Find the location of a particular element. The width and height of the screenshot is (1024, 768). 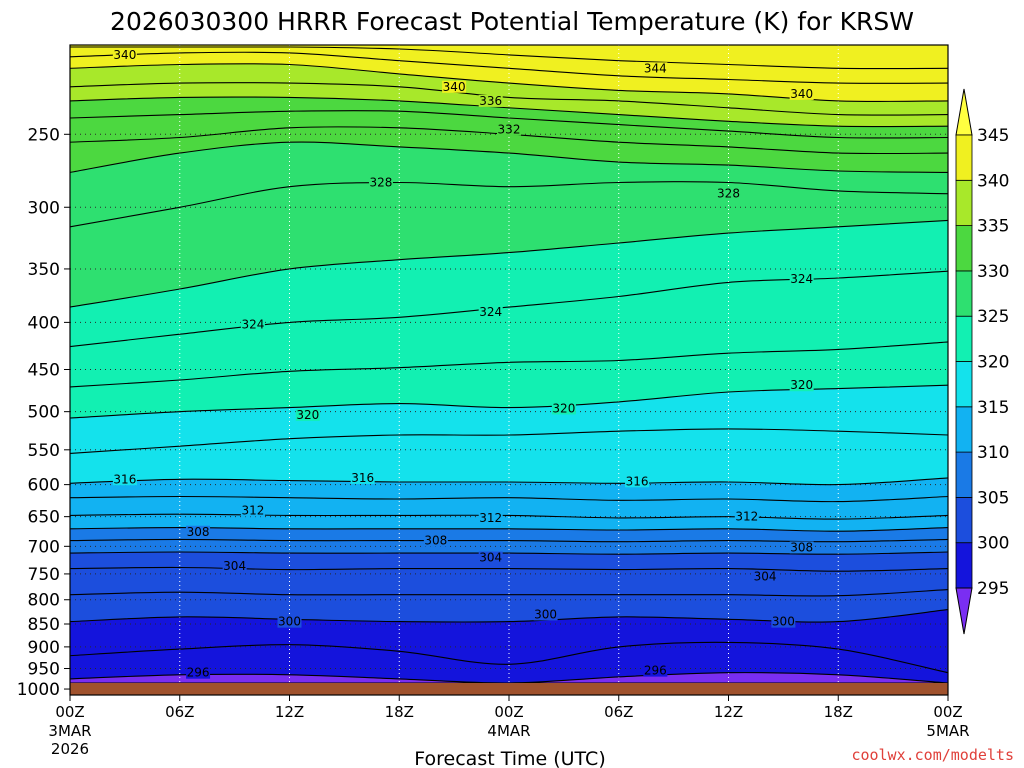

y-tick-label: 550 is located at coordinates (44, 451).